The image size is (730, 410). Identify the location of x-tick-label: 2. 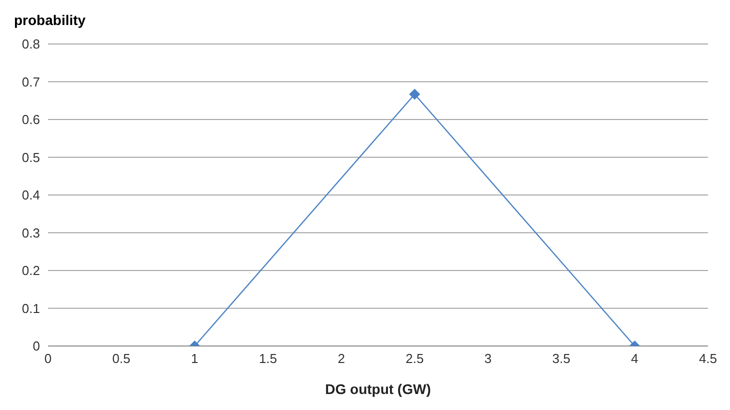
(341, 358).